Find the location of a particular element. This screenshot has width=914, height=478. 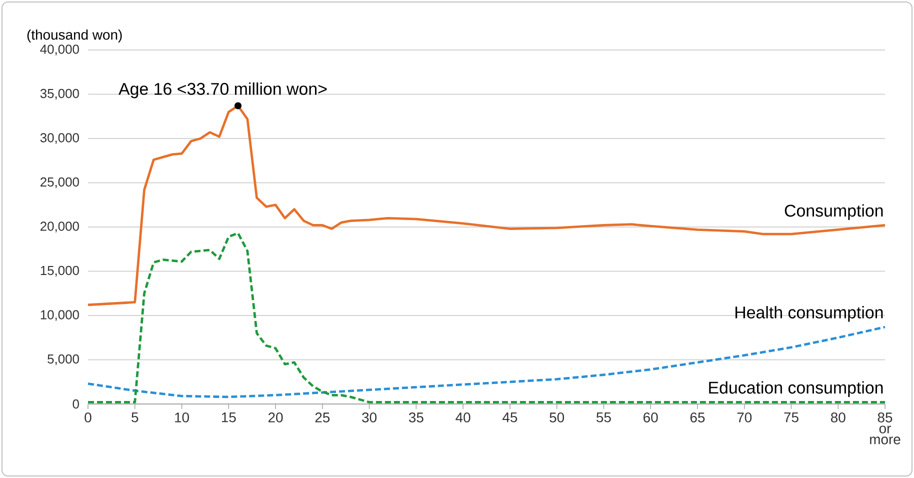

x-tick-label: 25 is located at coordinates (322, 417).